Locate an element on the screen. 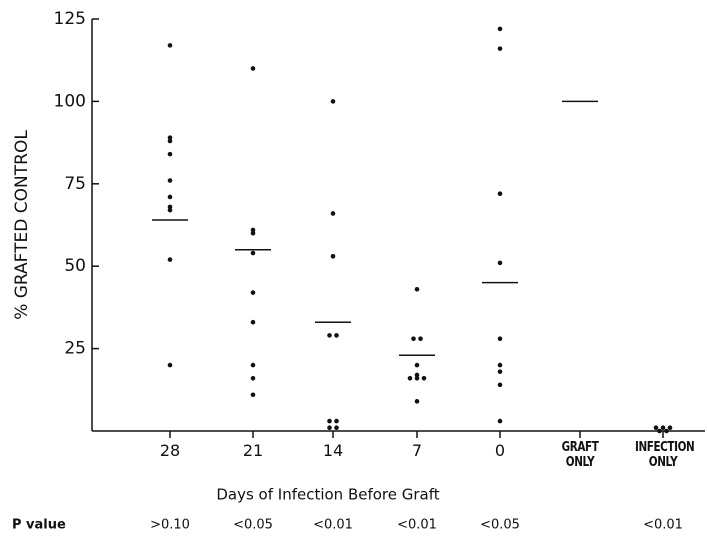 The height and width of the screenshot is (539, 707). y-tick-label: 50 is located at coordinates (75, 266).